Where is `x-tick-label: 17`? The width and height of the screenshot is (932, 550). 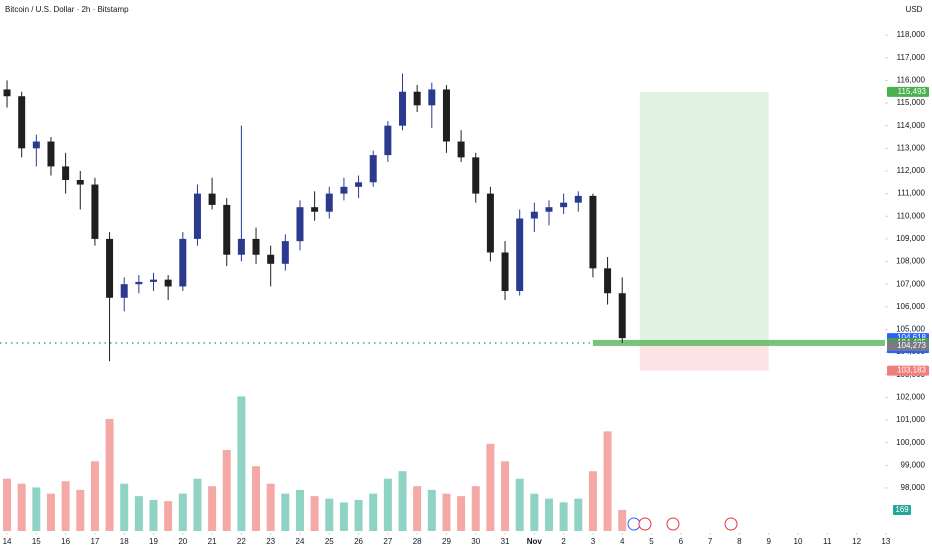 x-tick-label: 17 is located at coordinates (94, 541).